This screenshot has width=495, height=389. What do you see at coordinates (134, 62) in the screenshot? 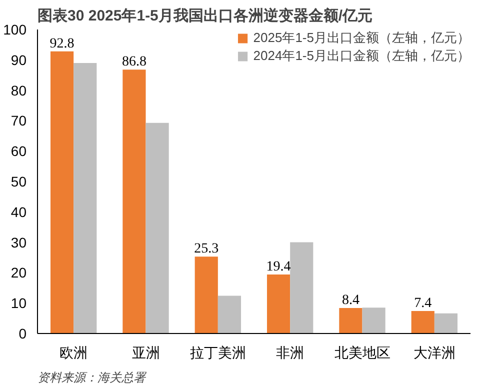
I see `data-label: 86.8` at bounding box center [134, 62].